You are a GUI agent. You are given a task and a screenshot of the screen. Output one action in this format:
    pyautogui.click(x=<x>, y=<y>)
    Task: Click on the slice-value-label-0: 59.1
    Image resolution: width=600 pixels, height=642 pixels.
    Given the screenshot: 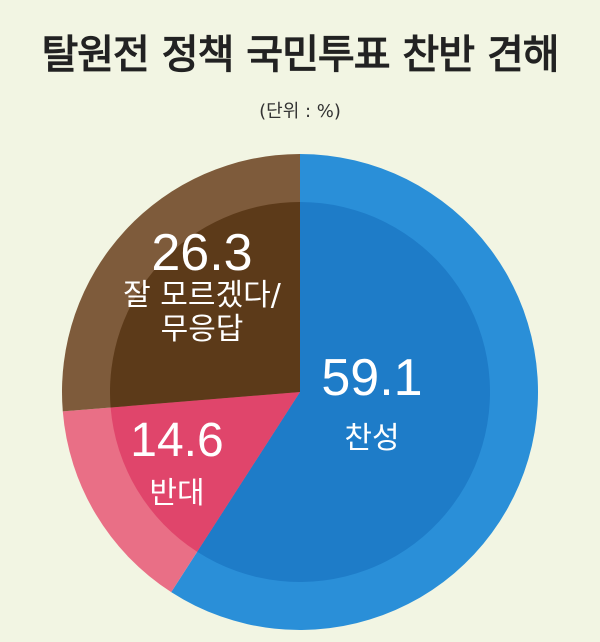 What is the action you would take?
    pyautogui.click(x=371, y=378)
    